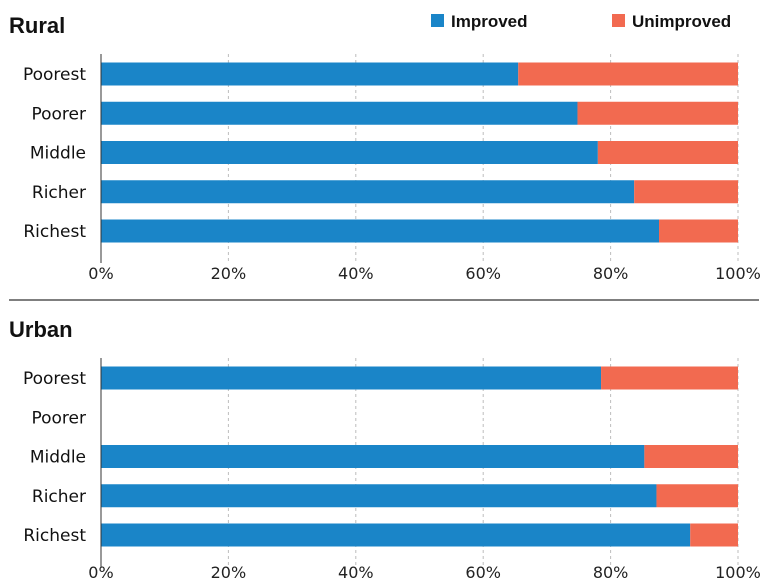 The width and height of the screenshot is (763, 582). Describe the element at coordinates (681, 21) in the screenshot. I see `legend-label-unimproved: Unimproved` at that location.